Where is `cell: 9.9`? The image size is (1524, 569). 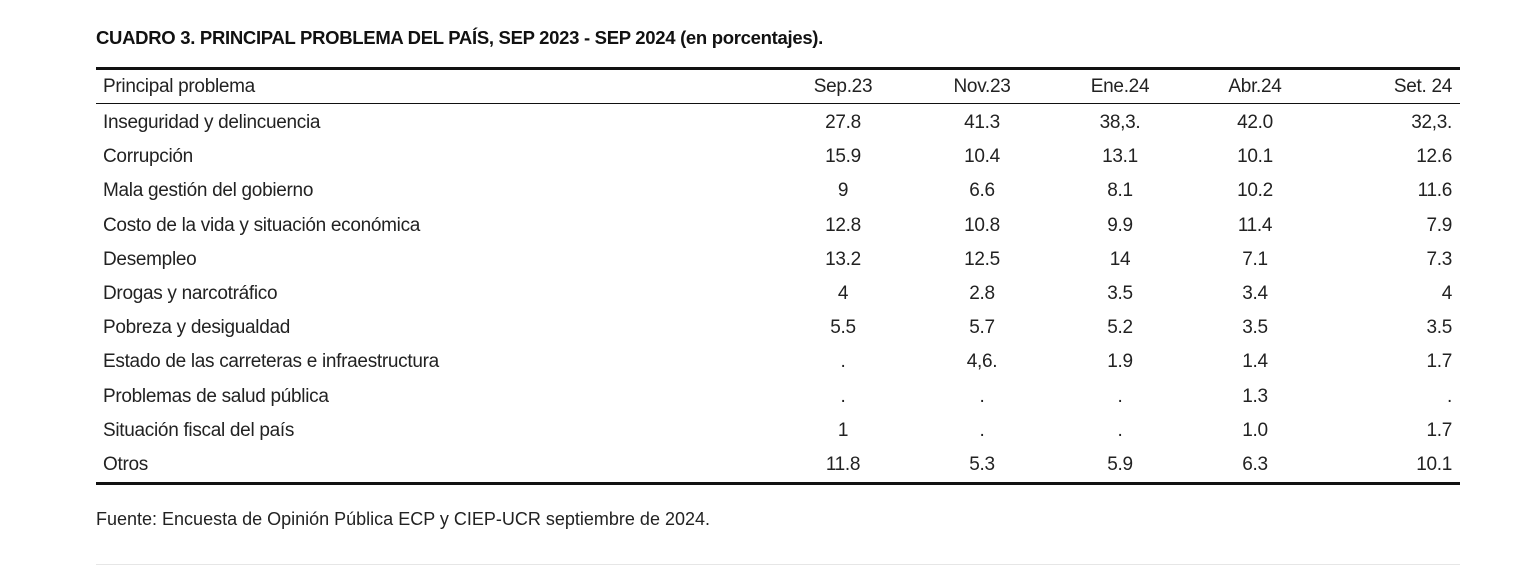 cell: 9.9 is located at coordinates (1120, 225).